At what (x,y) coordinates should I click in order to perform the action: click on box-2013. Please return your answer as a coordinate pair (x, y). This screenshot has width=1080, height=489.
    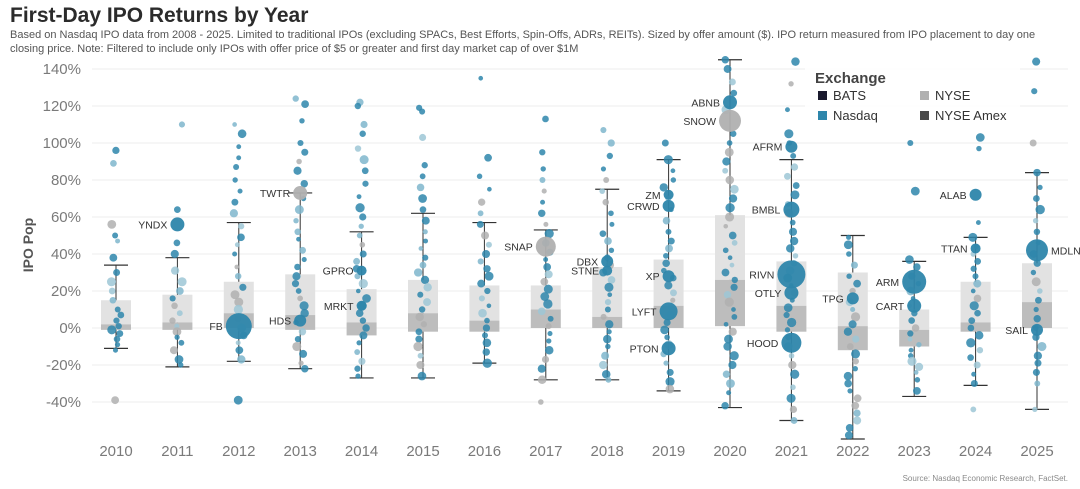
    Looking at the image, I should click on (300, 281).